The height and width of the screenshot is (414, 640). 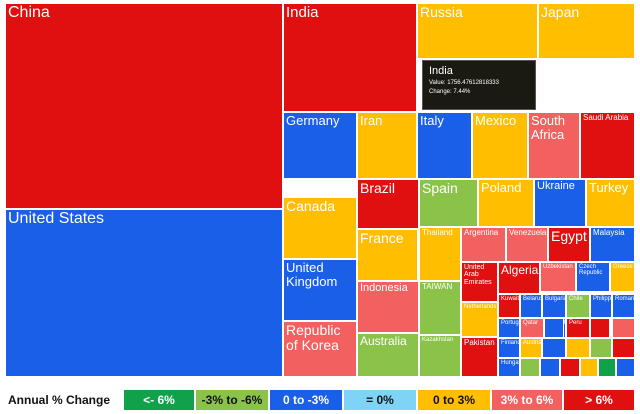 I want to click on treemap-cell: Greece, so click(x=622, y=277).